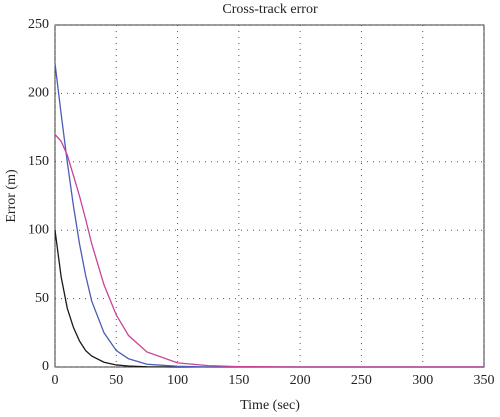 The image size is (500, 417). I want to click on x-tick-label: 300, so click(422, 380).